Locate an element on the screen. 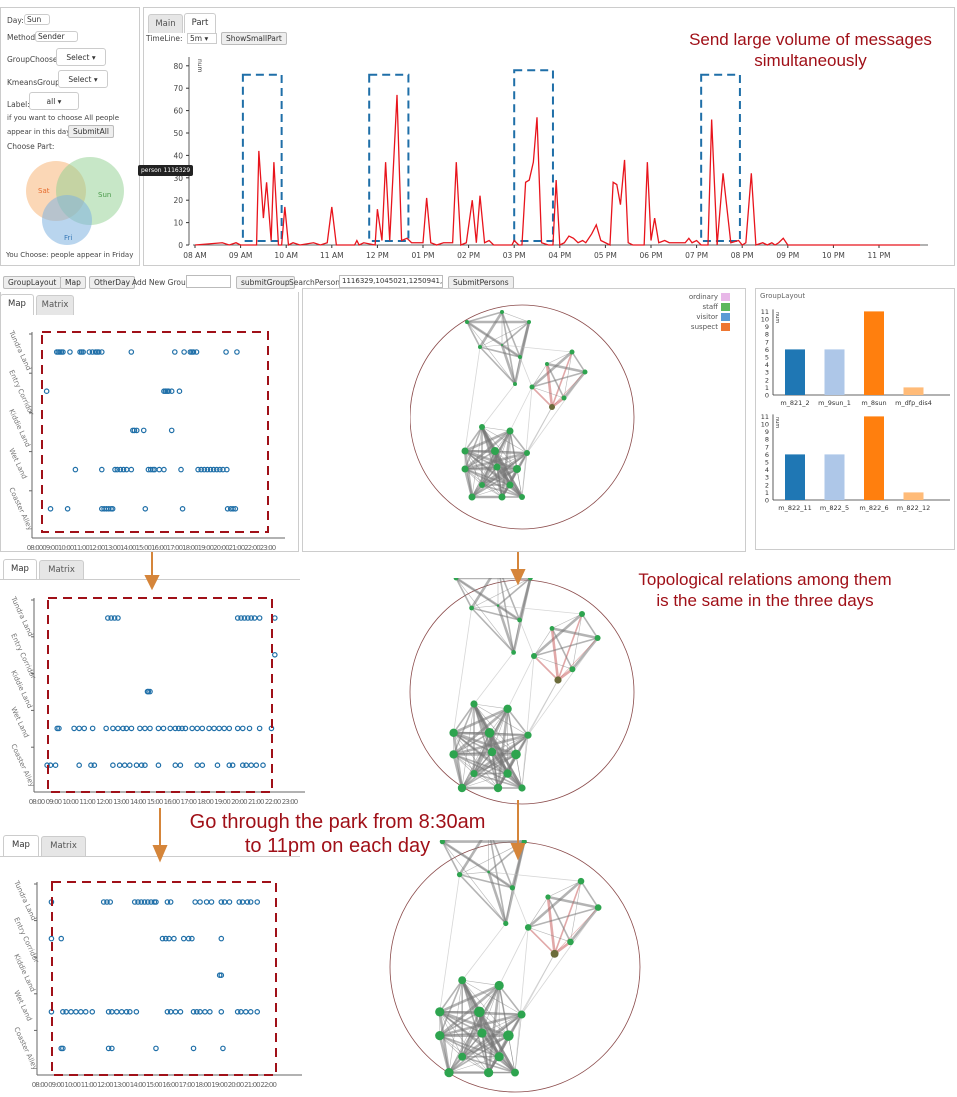 This screenshot has height=1097, width=957. submit-group-button: submitGroup is located at coordinates (265, 282).